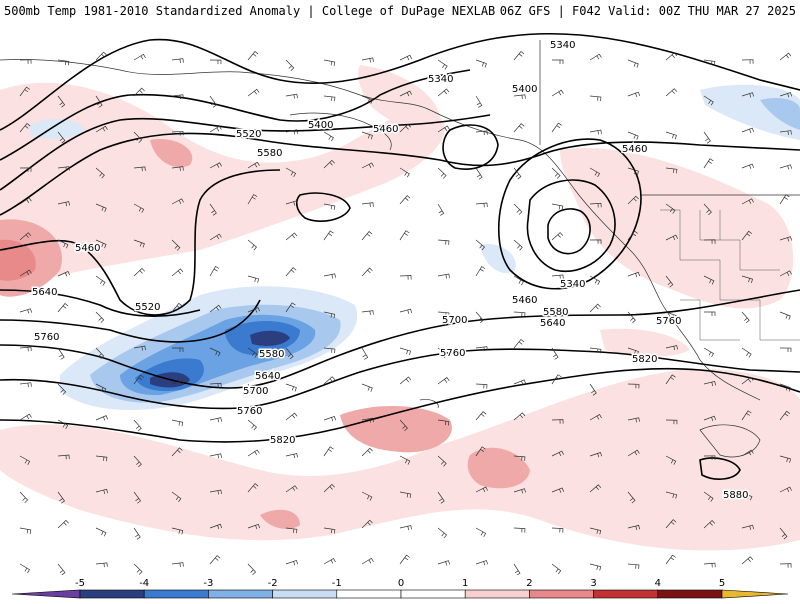  I want to click on legend-tick-label: -4, so click(144, 583).